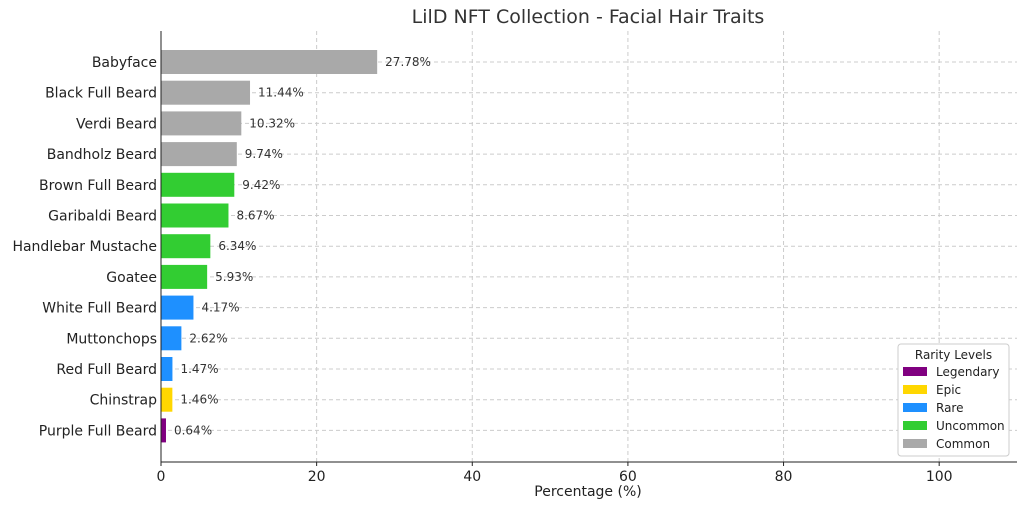 The image size is (1024, 508). I want to click on x-tick-label: 80, so click(784, 477).